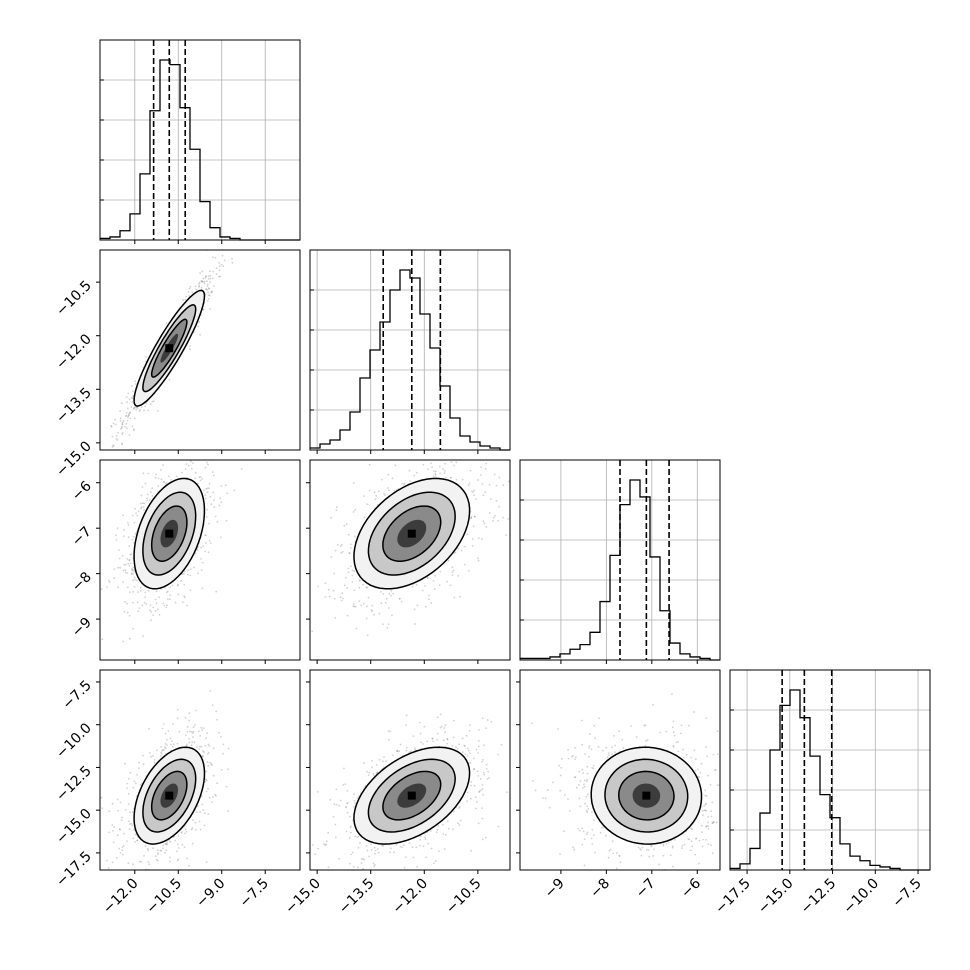  I want to click on panel-frame, so click(830, 770).